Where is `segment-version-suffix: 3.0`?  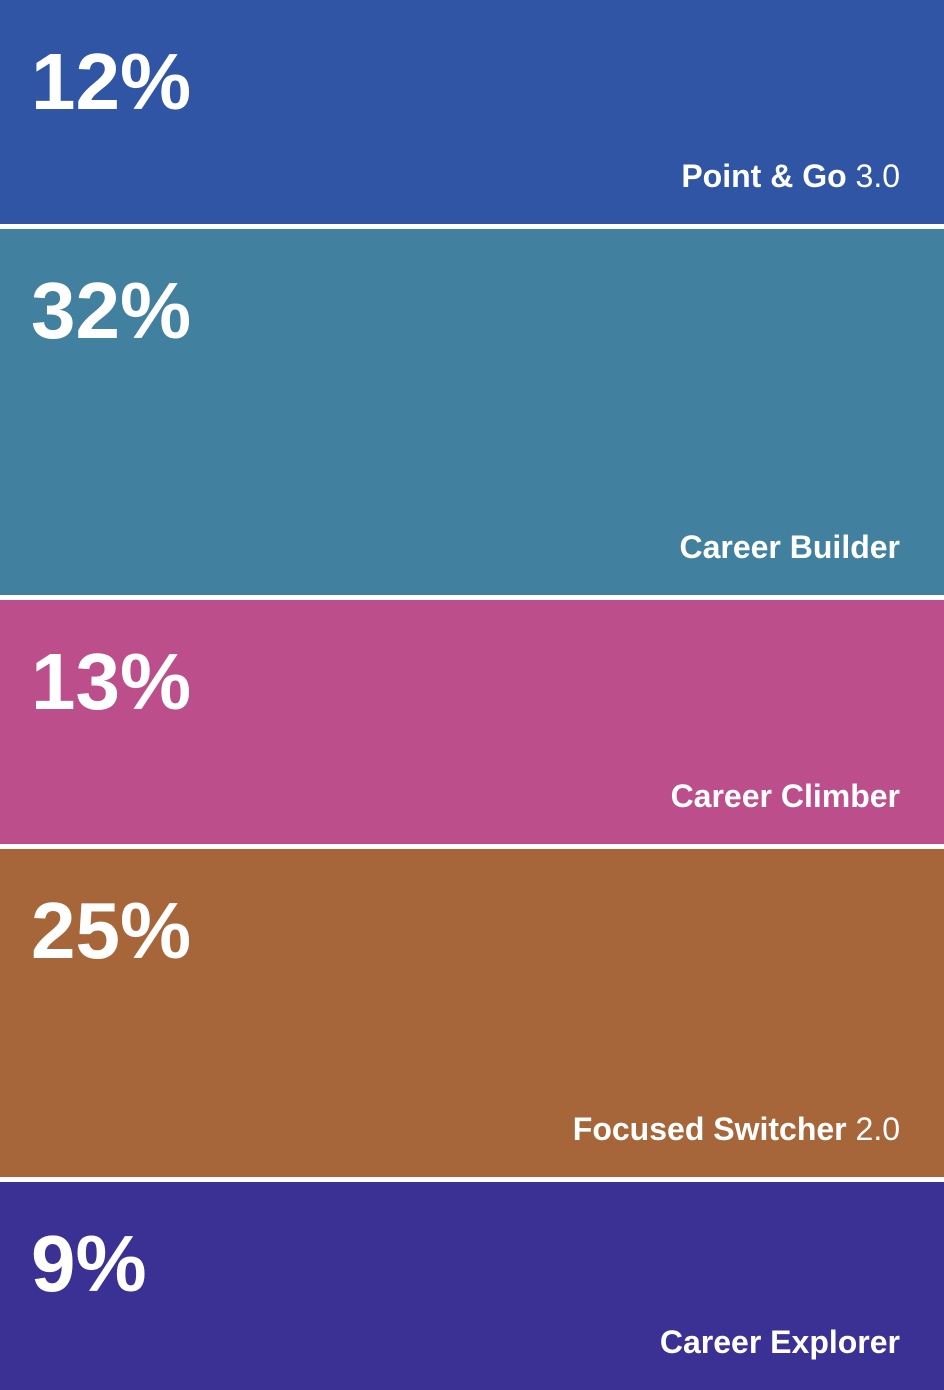
segment-version-suffix: 3.0 is located at coordinates (873, 176).